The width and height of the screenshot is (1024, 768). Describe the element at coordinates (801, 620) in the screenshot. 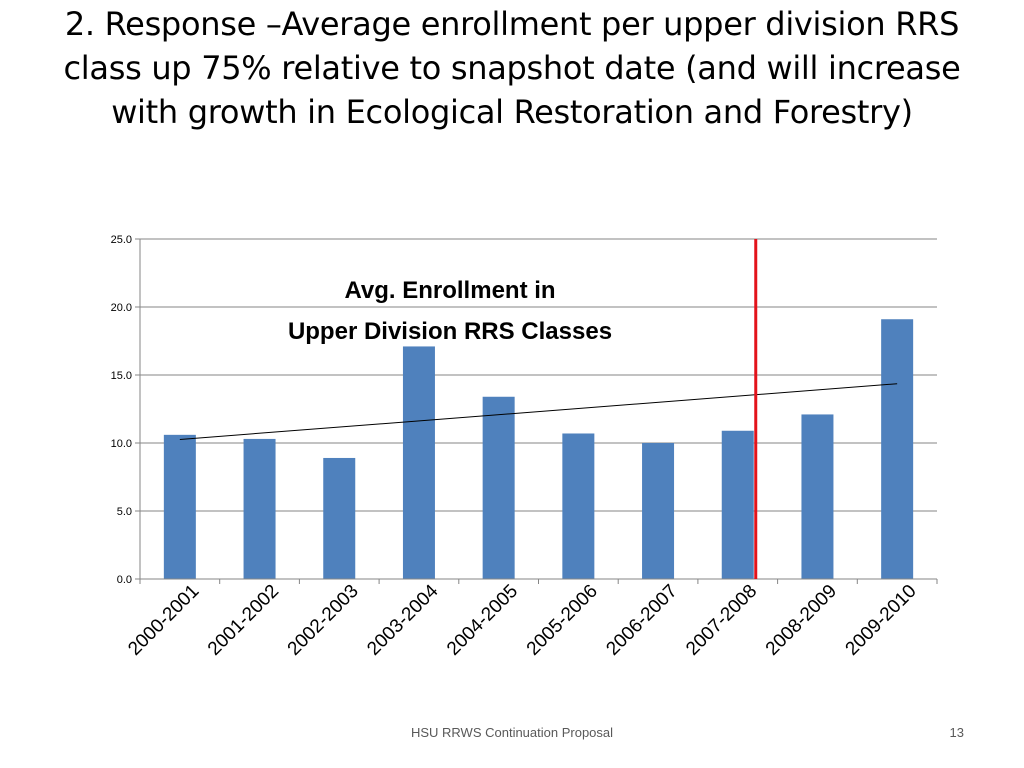

I see `x-tick-label: 2008-2009` at that location.